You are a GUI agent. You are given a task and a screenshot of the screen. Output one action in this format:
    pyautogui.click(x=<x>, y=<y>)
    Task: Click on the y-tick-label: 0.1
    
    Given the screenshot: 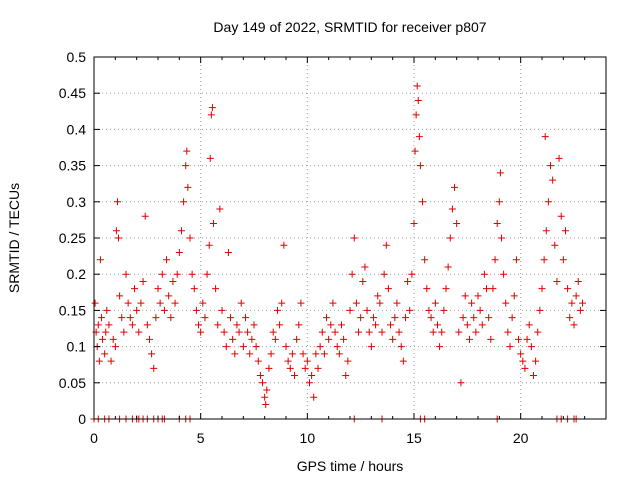 What is the action you would take?
    pyautogui.click(x=77, y=347)
    